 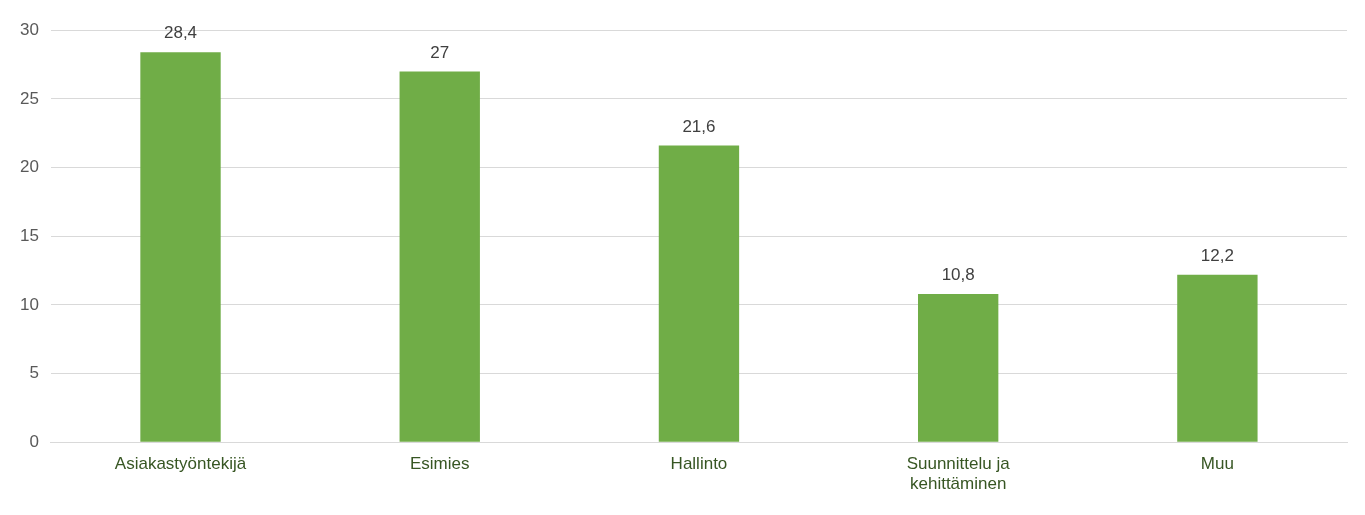 What do you see at coordinates (34, 373) in the screenshot?
I see `y-tick-label: 5` at bounding box center [34, 373].